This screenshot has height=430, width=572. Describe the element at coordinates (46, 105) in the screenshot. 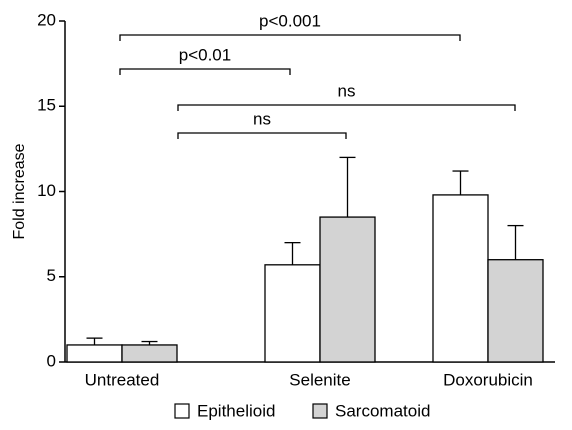

I see `y-tick-label: 15` at that location.